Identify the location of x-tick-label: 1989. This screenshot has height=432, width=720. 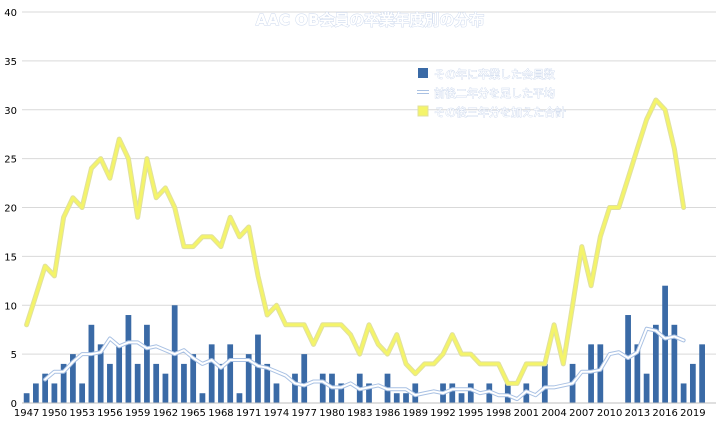
(415, 413).